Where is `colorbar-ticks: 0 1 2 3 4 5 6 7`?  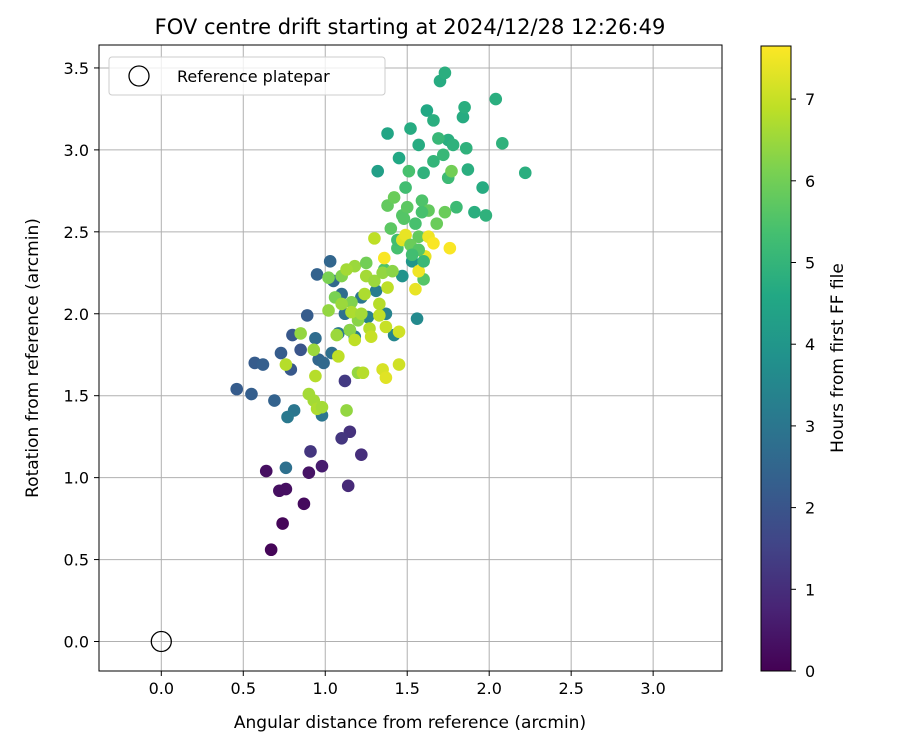
colorbar-ticks: 0 1 2 3 4 5 6 7 is located at coordinates (803, 385).